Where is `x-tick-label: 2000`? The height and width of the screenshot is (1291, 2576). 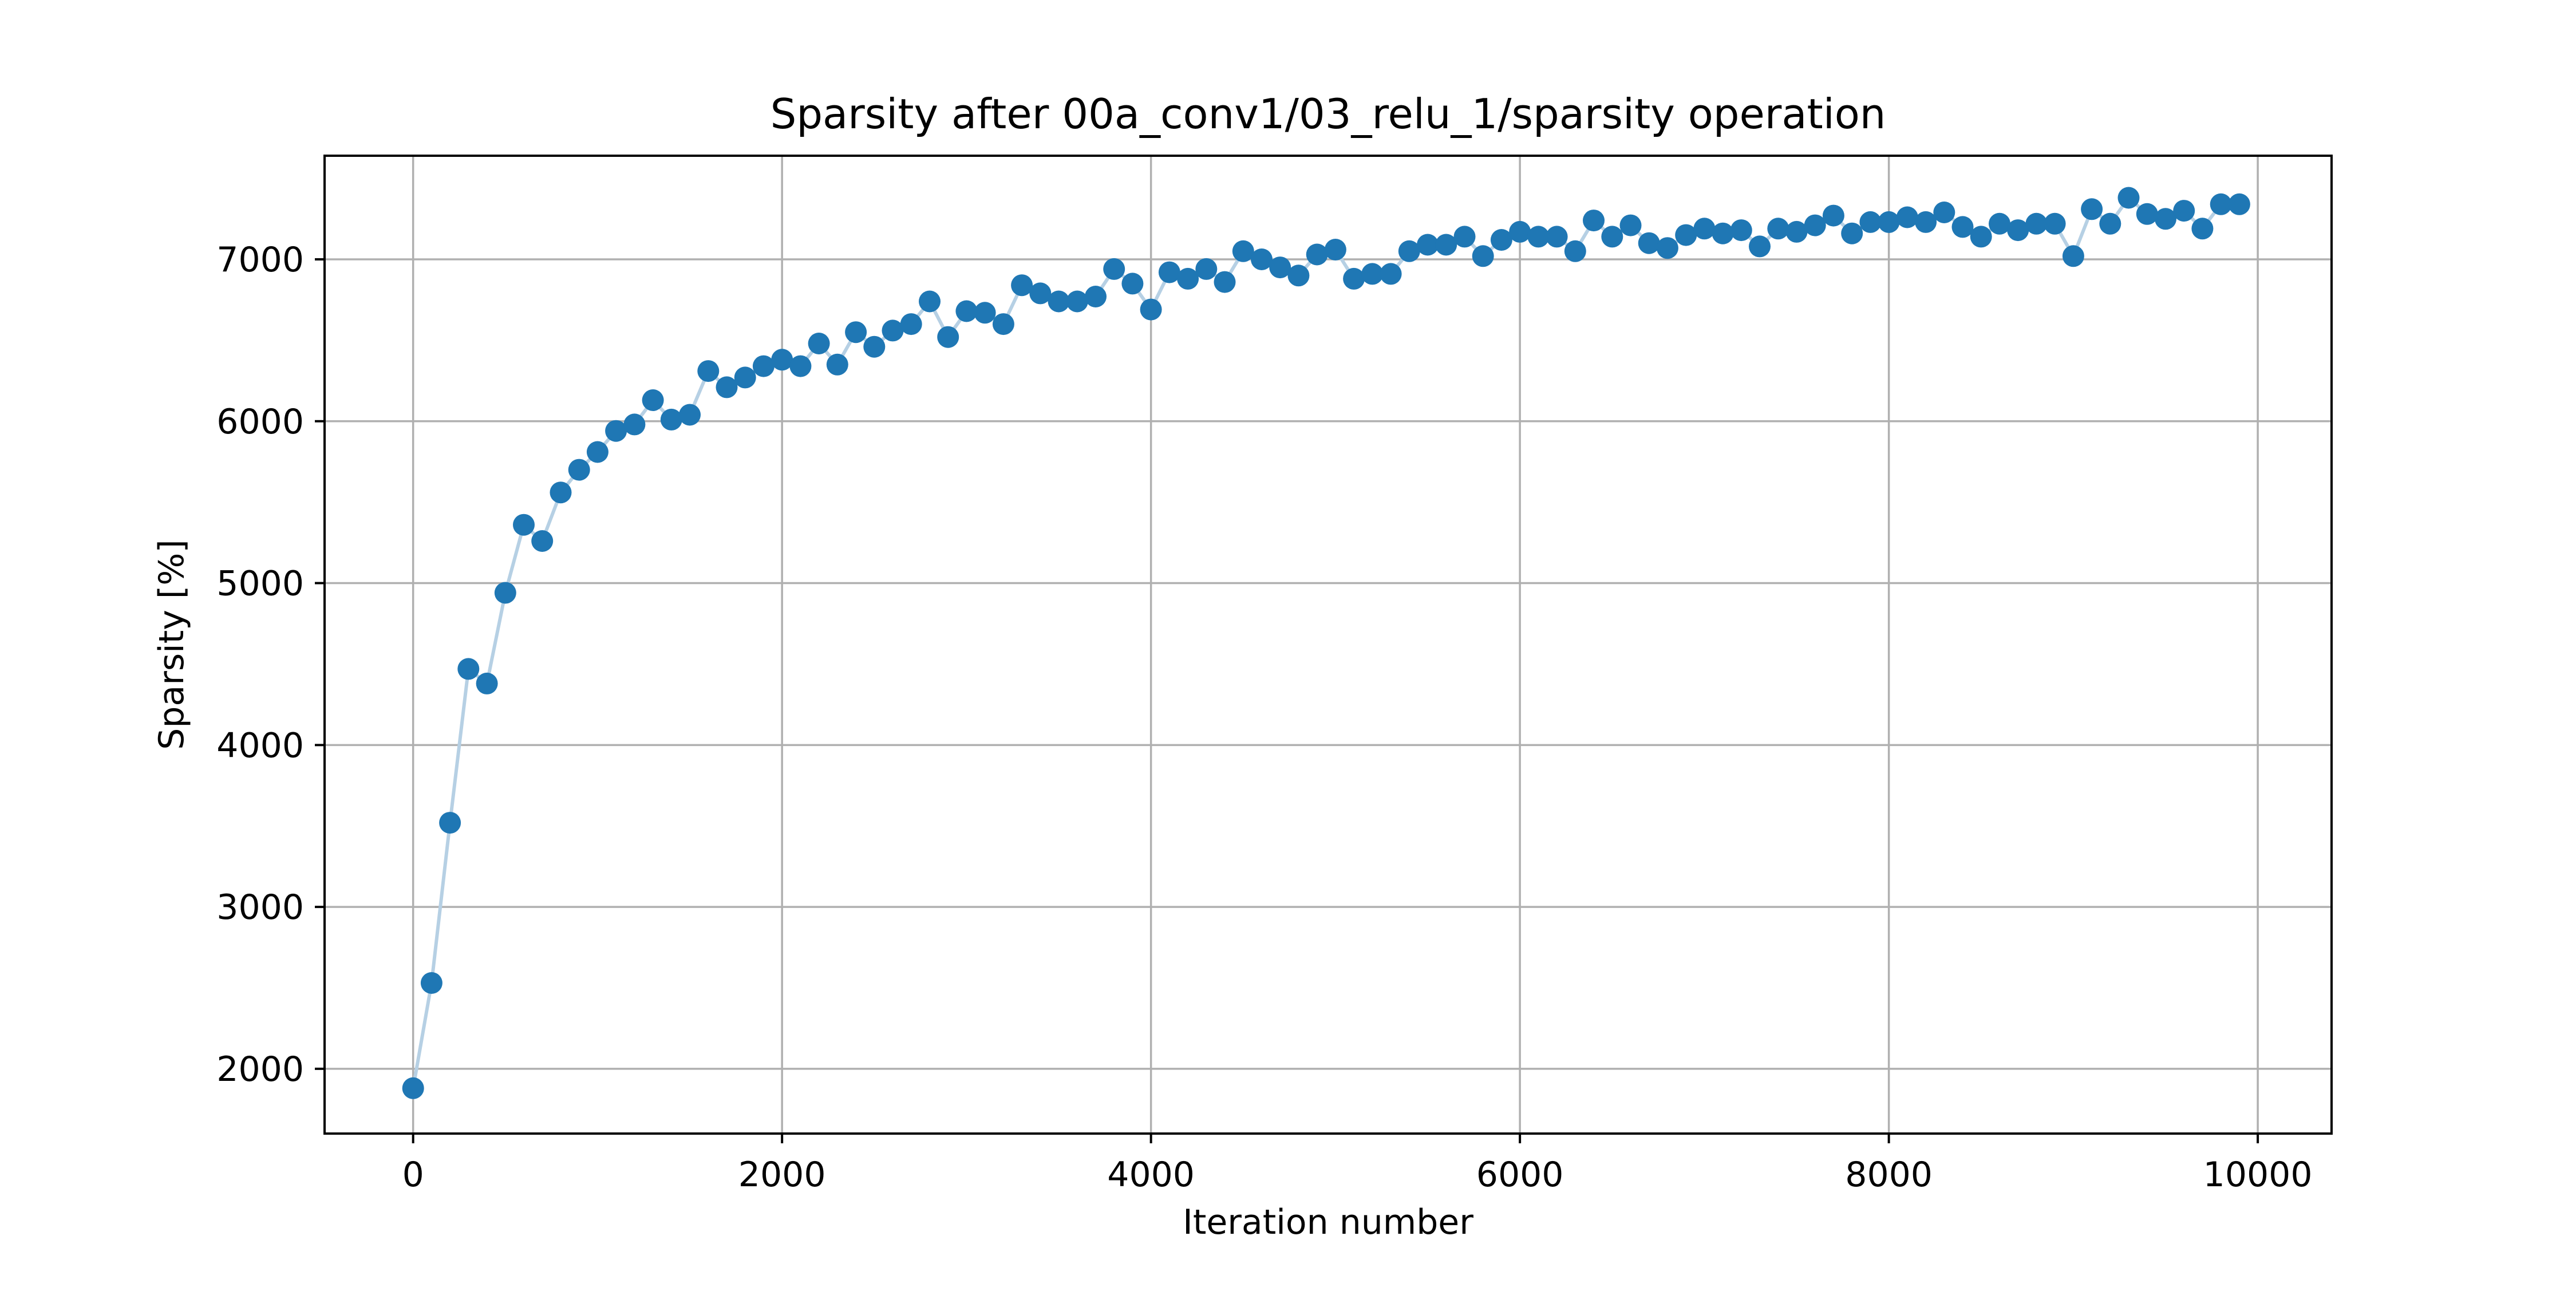 x-tick-label: 2000 is located at coordinates (782, 1175).